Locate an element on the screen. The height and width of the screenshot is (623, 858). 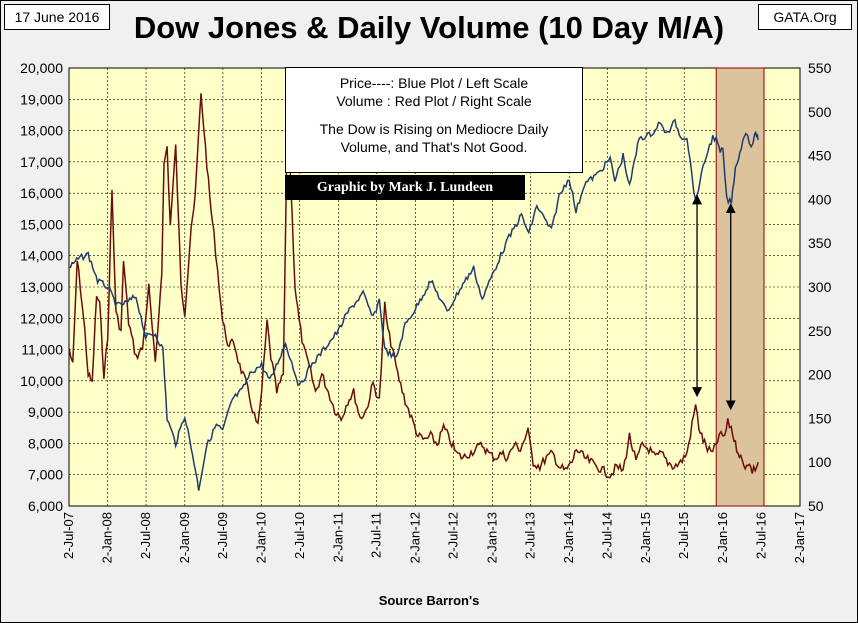
right-tick-label: 50 is located at coordinates (816, 506).